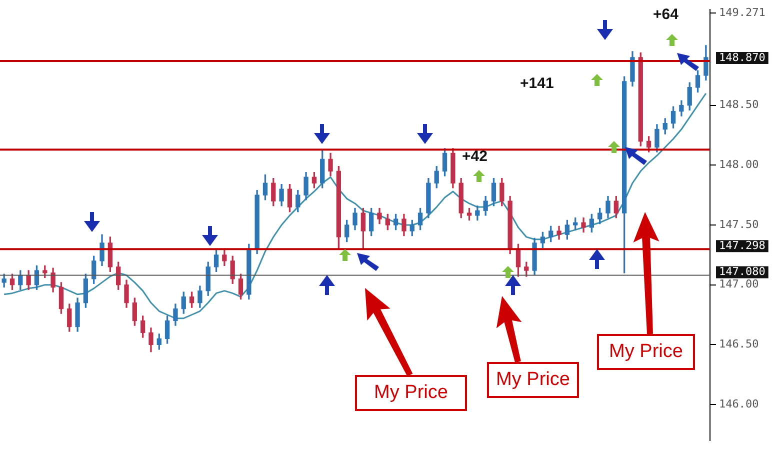 The width and height of the screenshot is (774, 450). What do you see at coordinates (739, 344) in the screenshot?
I see `y-tick-label: 146.50` at bounding box center [739, 344].